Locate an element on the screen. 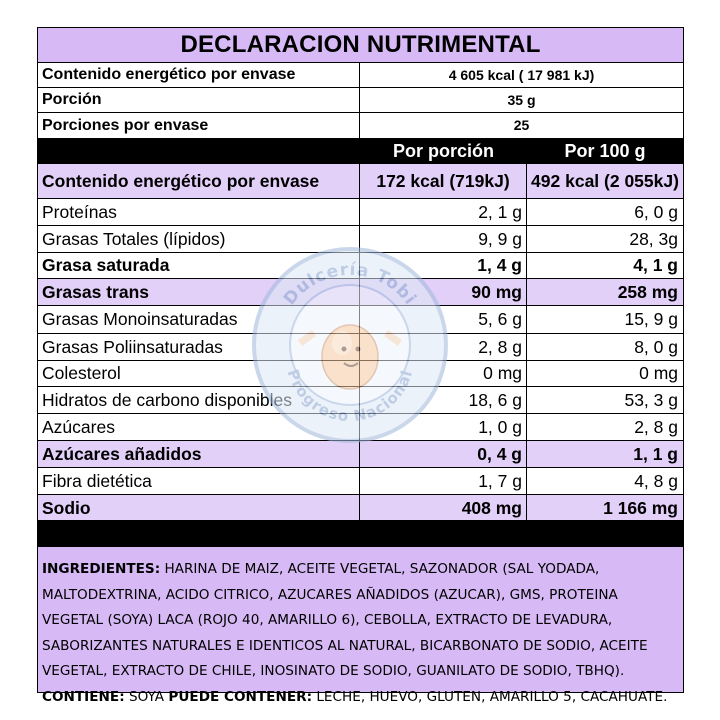 The image size is (720, 720). value-per-100g: 6, 0 g is located at coordinates (656, 212).